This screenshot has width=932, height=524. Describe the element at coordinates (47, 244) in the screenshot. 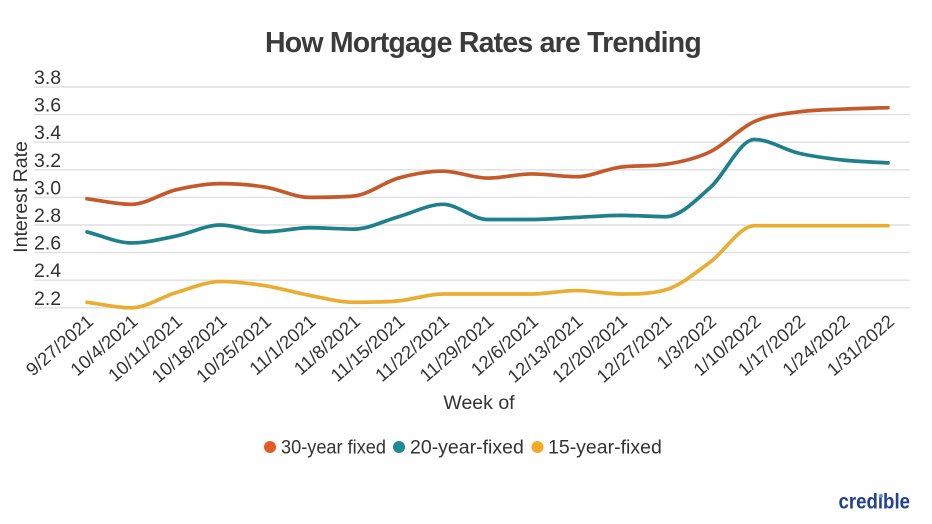

I see `svg-text: 2.6` at that location.